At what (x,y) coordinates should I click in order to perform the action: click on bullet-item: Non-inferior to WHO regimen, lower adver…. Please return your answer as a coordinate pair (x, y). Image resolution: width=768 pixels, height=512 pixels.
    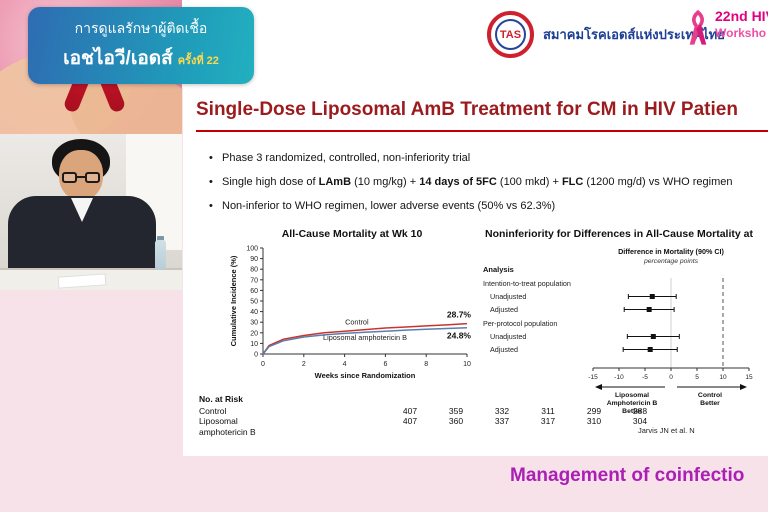
    Looking at the image, I should click on (488, 206).